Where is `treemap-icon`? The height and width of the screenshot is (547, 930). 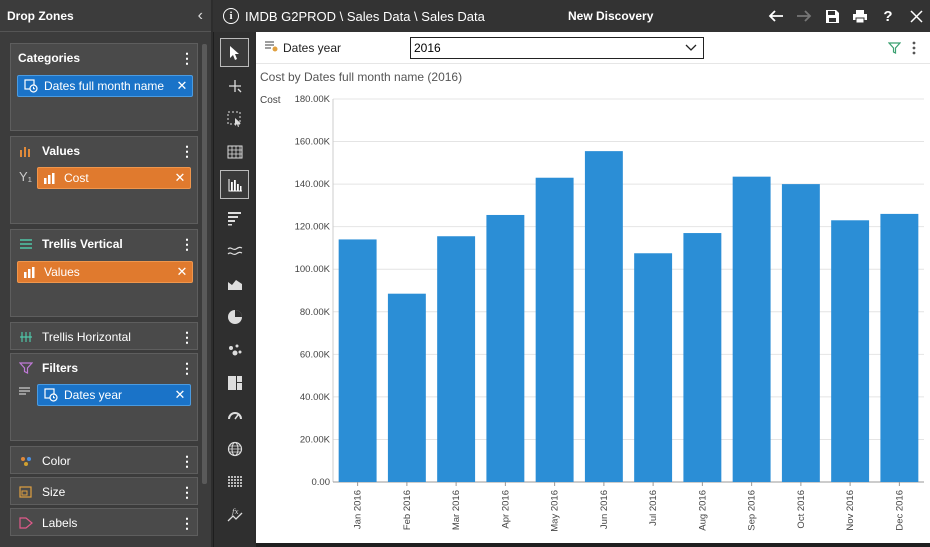 treemap-icon is located at coordinates (234, 382).